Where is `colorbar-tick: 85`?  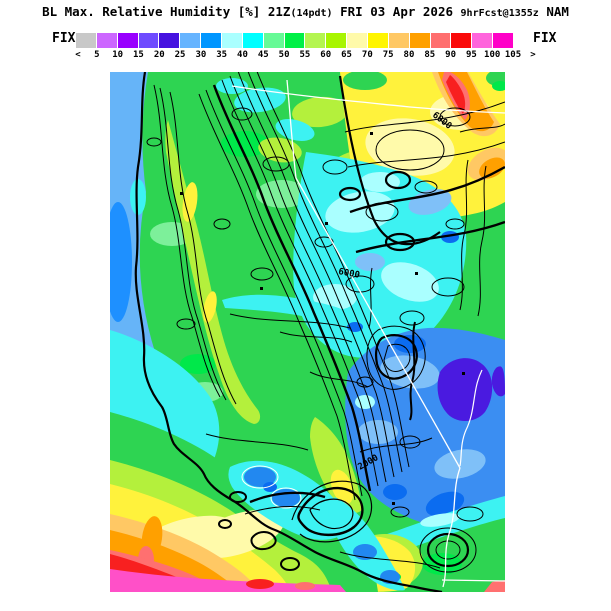 colorbar-tick: 85 is located at coordinates (430, 55).